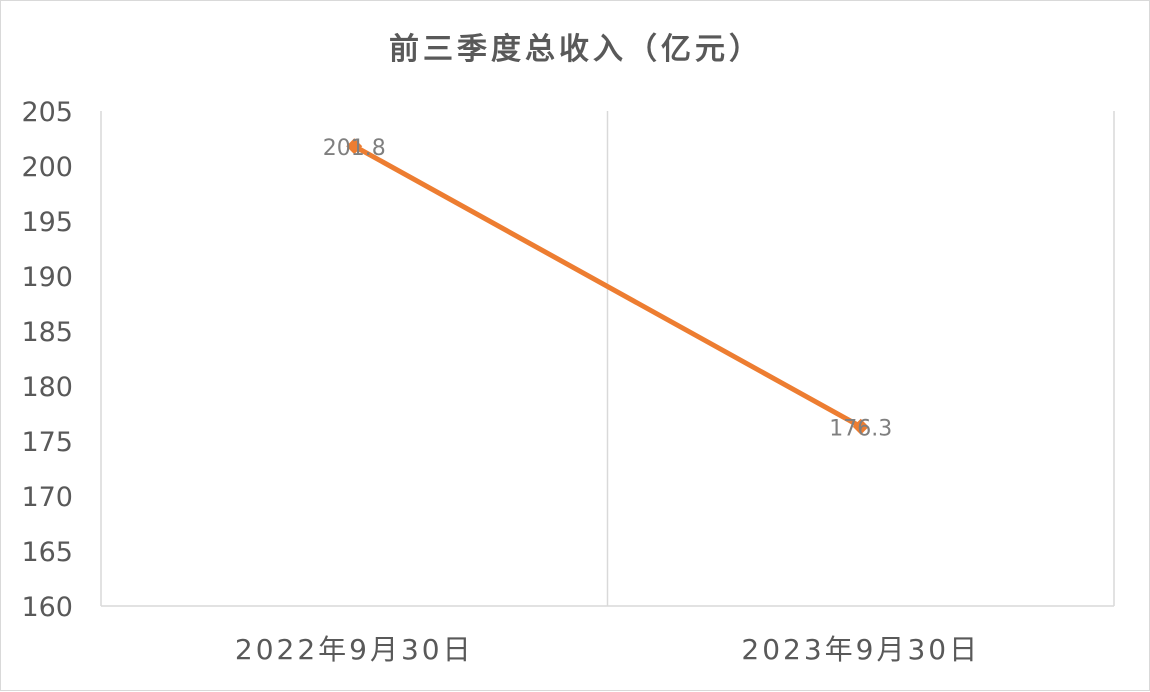 The height and width of the screenshot is (692, 1150). What do you see at coordinates (47, 442) in the screenshot?
I see `y-tick-label: 175` at bounding box center [47, 442].